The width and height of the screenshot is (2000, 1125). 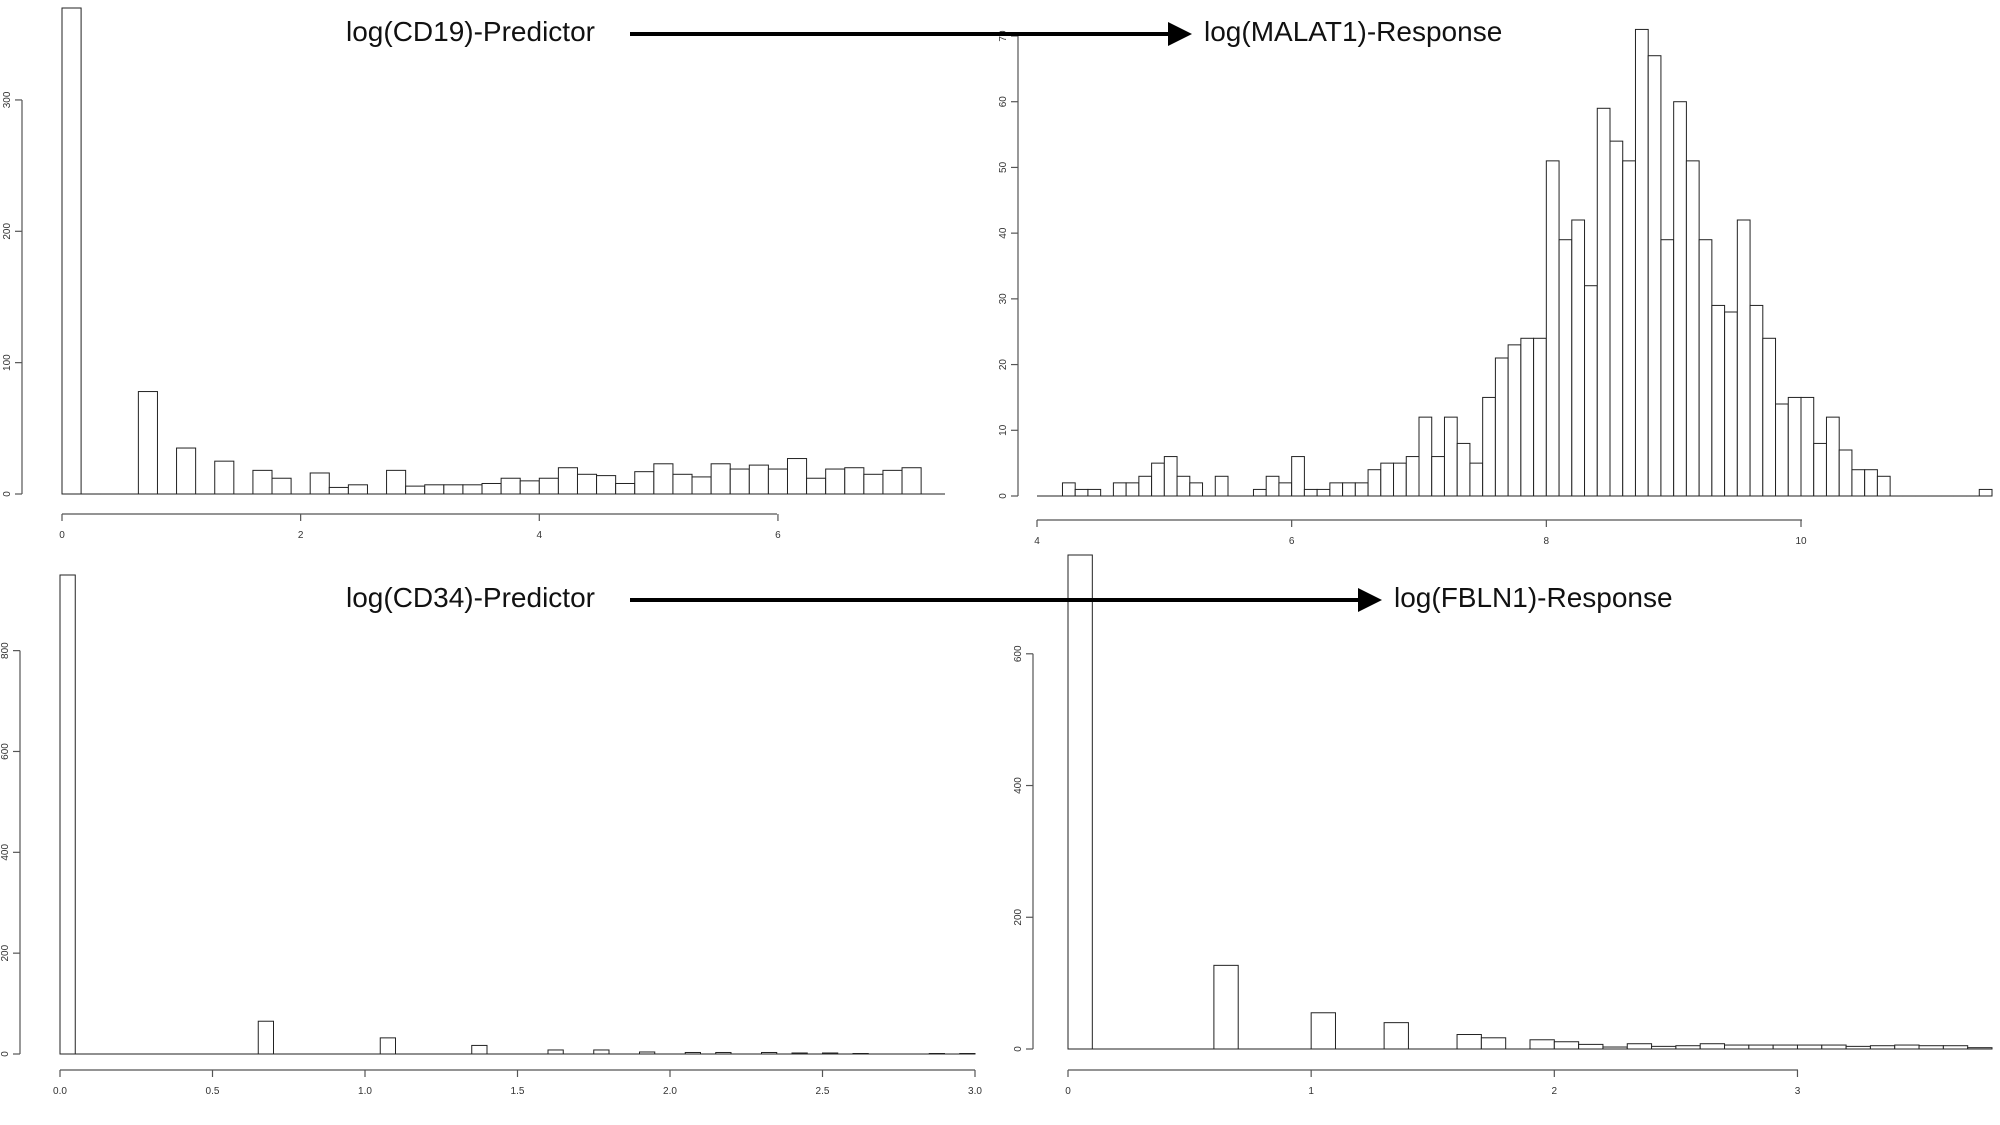 I want to click on y-tick-label: 40, so click(x=1003, y=233).